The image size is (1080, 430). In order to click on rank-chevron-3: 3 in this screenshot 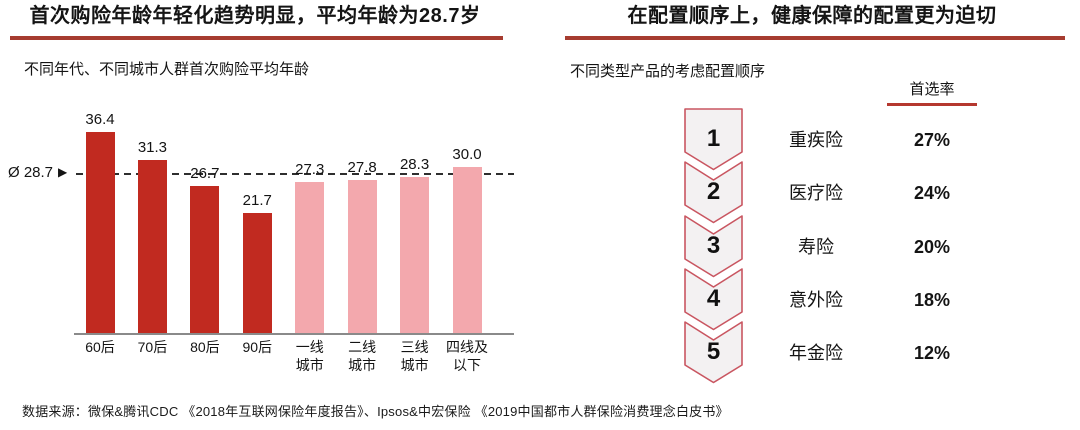, I will do `click(713, 246)`.